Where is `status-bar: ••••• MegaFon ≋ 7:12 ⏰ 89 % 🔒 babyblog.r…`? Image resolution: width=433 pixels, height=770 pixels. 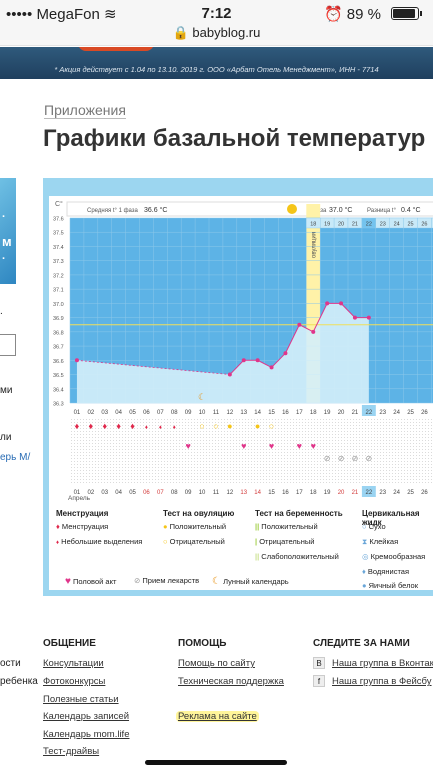
status-bar: ••••• MegaFon ≋ 7:12 ⏰ 89 % 🔒 babyblog.r… is located at coordinates (216, 23).